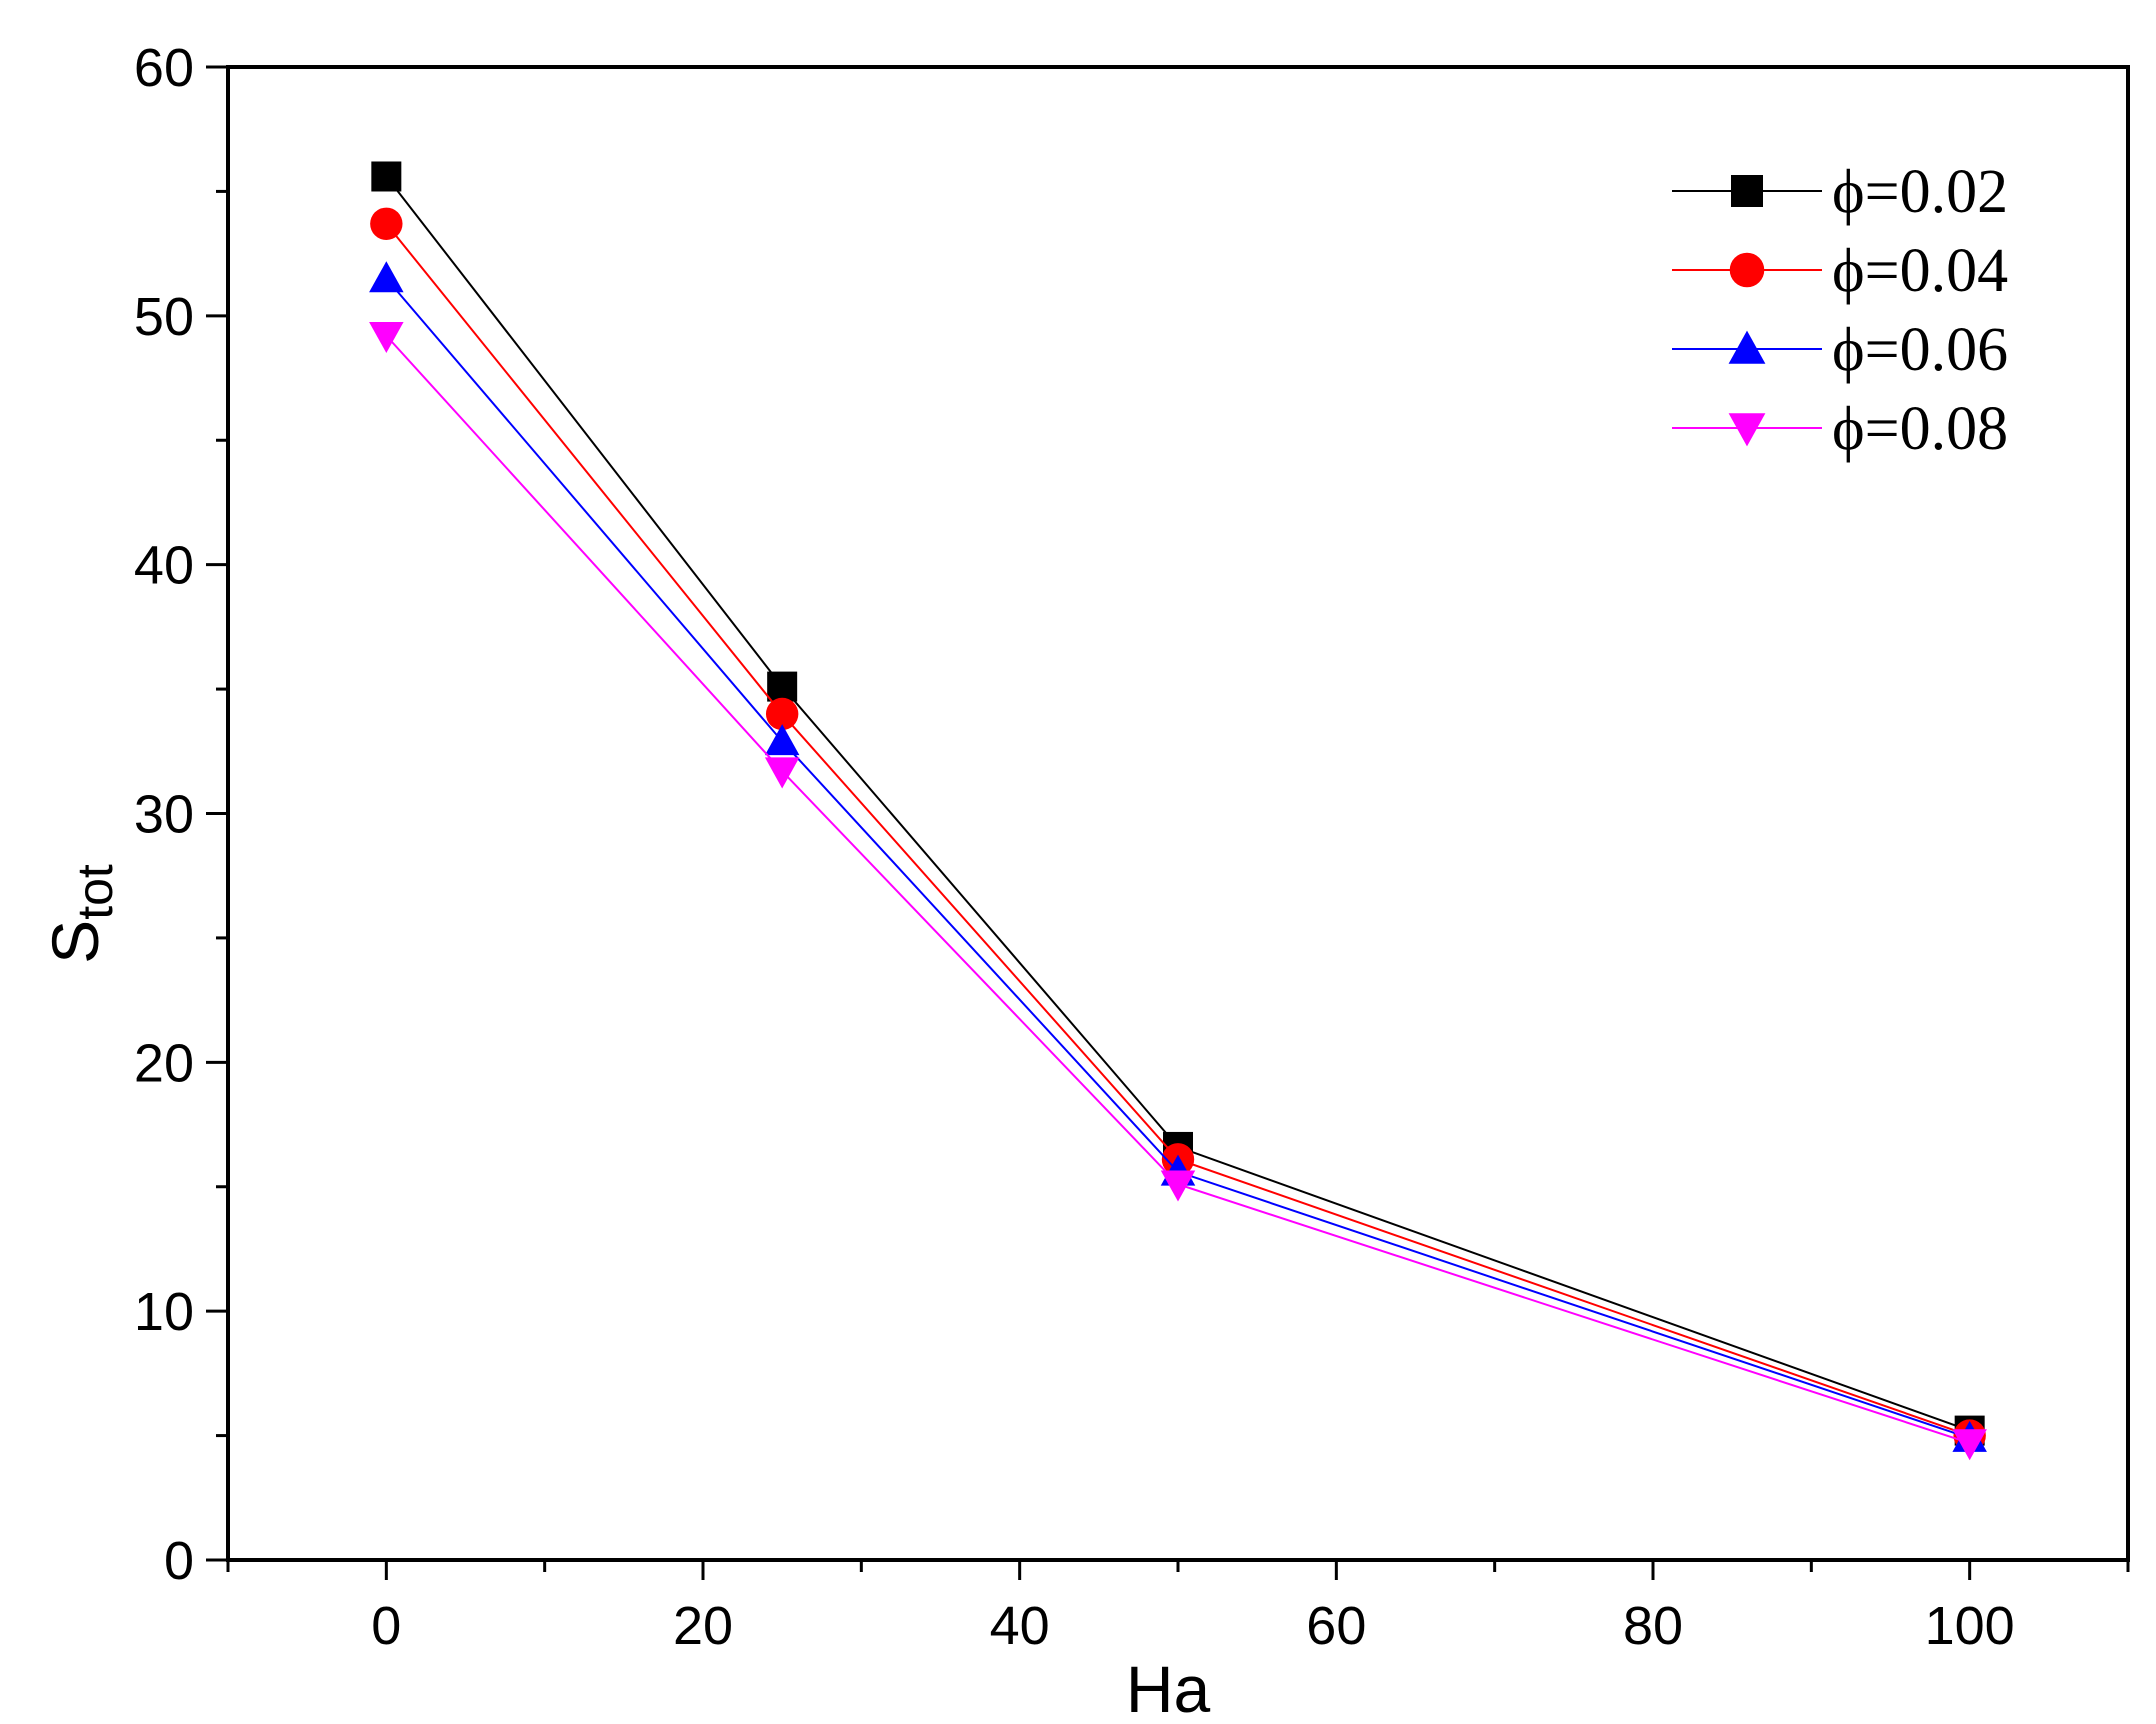 The width and height of the screenshot is (2156, 1724). Describe the element at coordinates (1168, 1688) in the screenshot. I see `x-axis-title: Ha` at that location.